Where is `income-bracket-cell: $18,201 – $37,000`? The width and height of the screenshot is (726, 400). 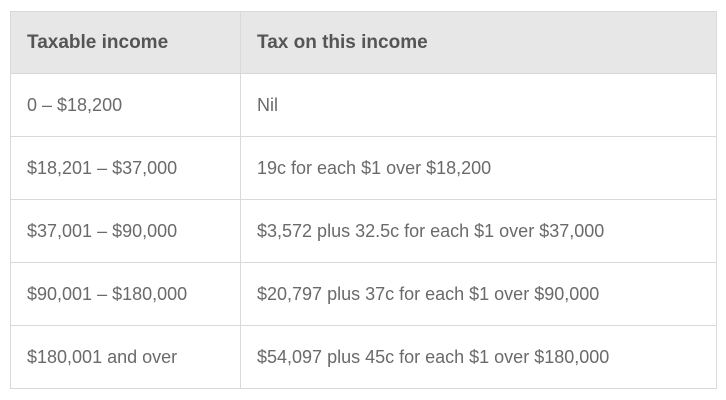
income-bracket-cell: $18,201 – $37,000 is located at coordinates (125, 168).